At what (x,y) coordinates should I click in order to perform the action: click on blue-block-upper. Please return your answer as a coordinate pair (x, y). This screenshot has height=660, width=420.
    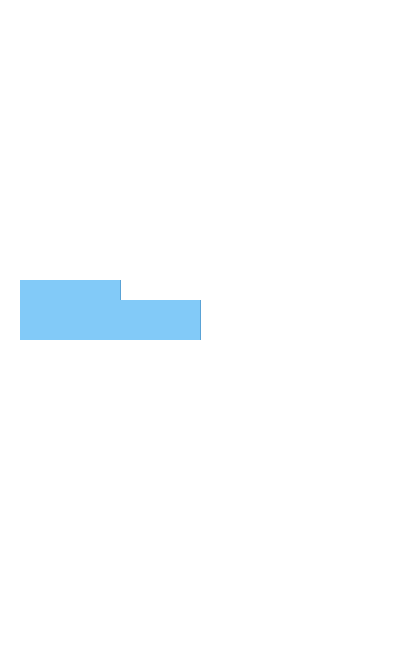
    Looking at the image, I should click on (70, 290).